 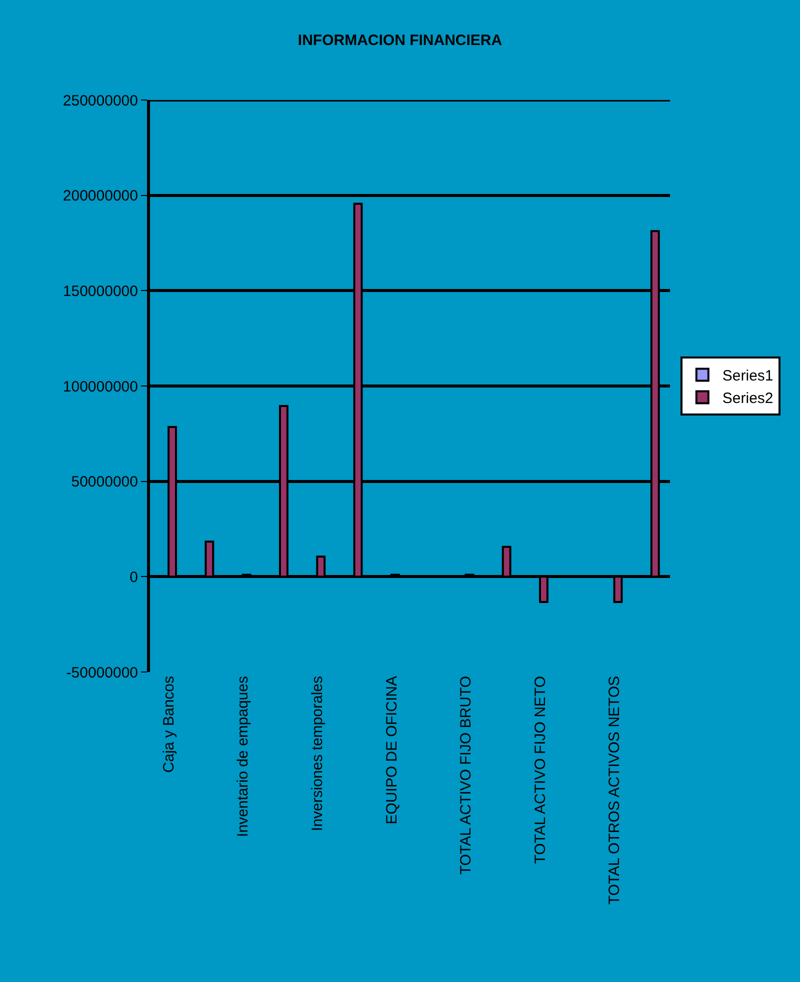 What do you see at coordinates (243, 756) in the screenshot?
I see `x-tick-label: Inventario de empaques` at bounding box center [243, 756].